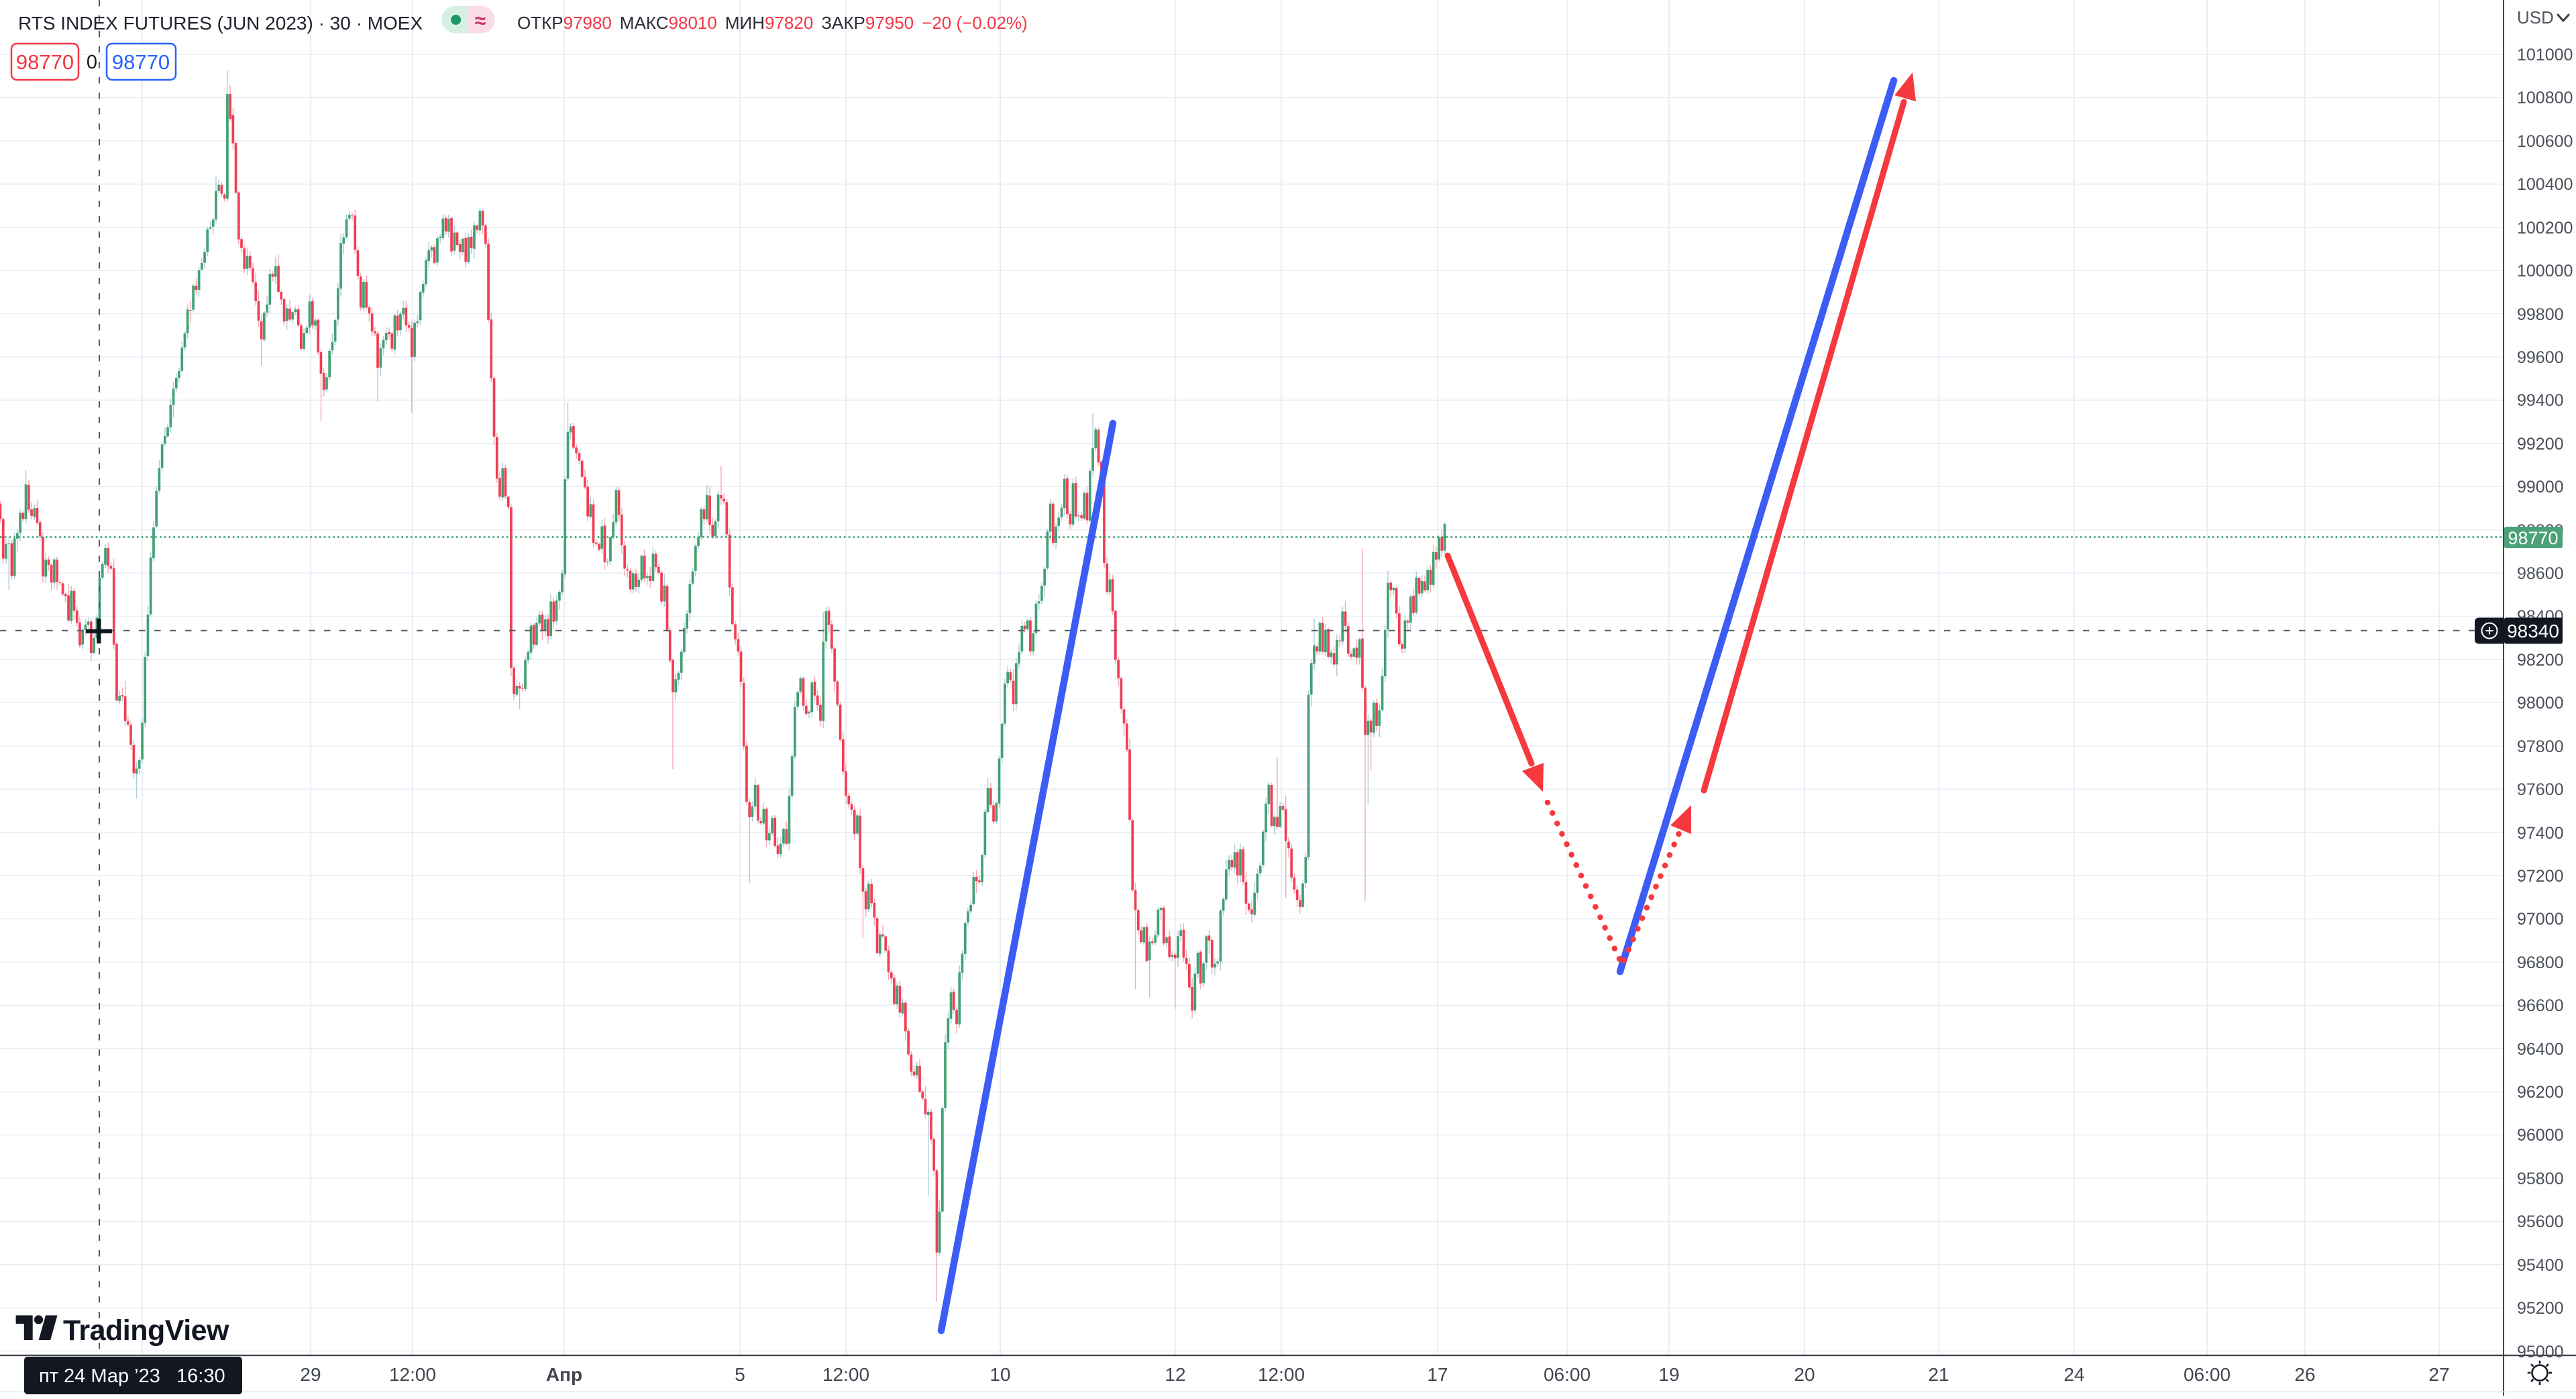 The height and width of the screenshot is (1399, 2576). Describe the element at coordinates (2540, 1221) in the screenshot. I see `svg-text: 95600` at that location.